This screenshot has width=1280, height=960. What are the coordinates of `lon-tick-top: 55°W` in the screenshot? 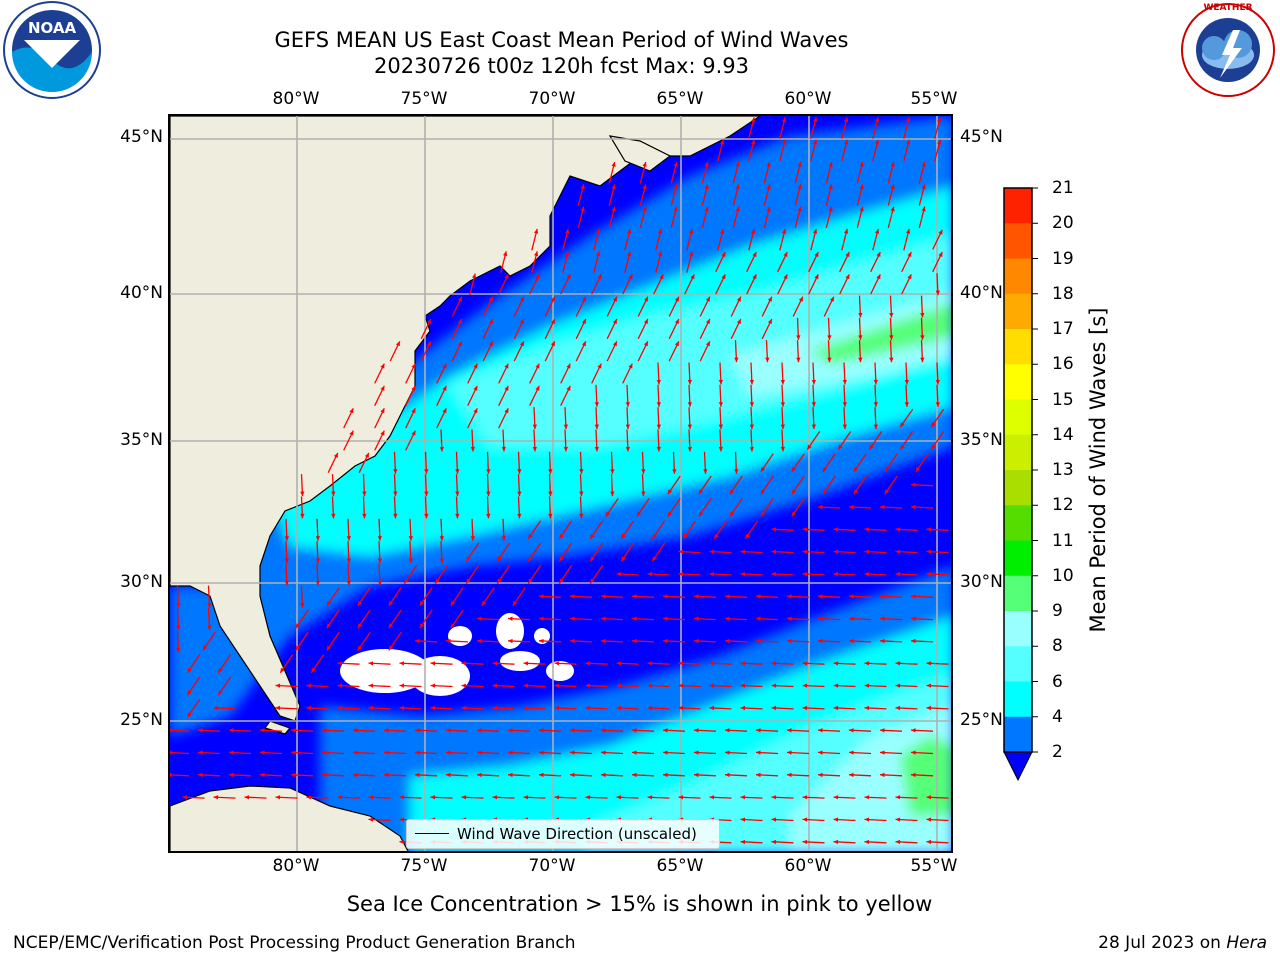 It's located at (934, 99).